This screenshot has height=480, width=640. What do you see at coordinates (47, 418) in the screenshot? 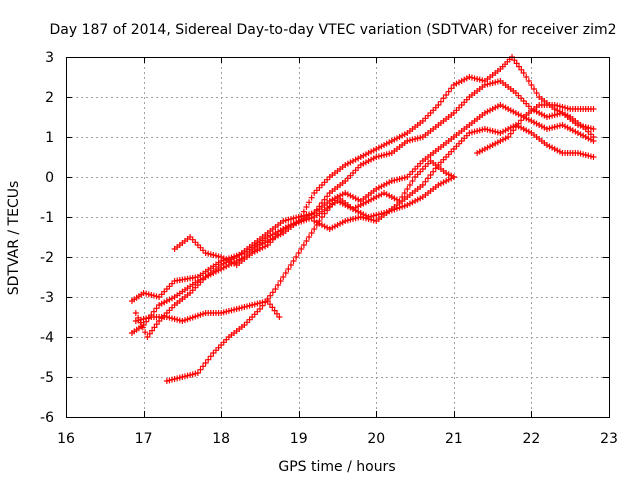
I see `y-tick-label: -6` at bounding box center [47, 418].